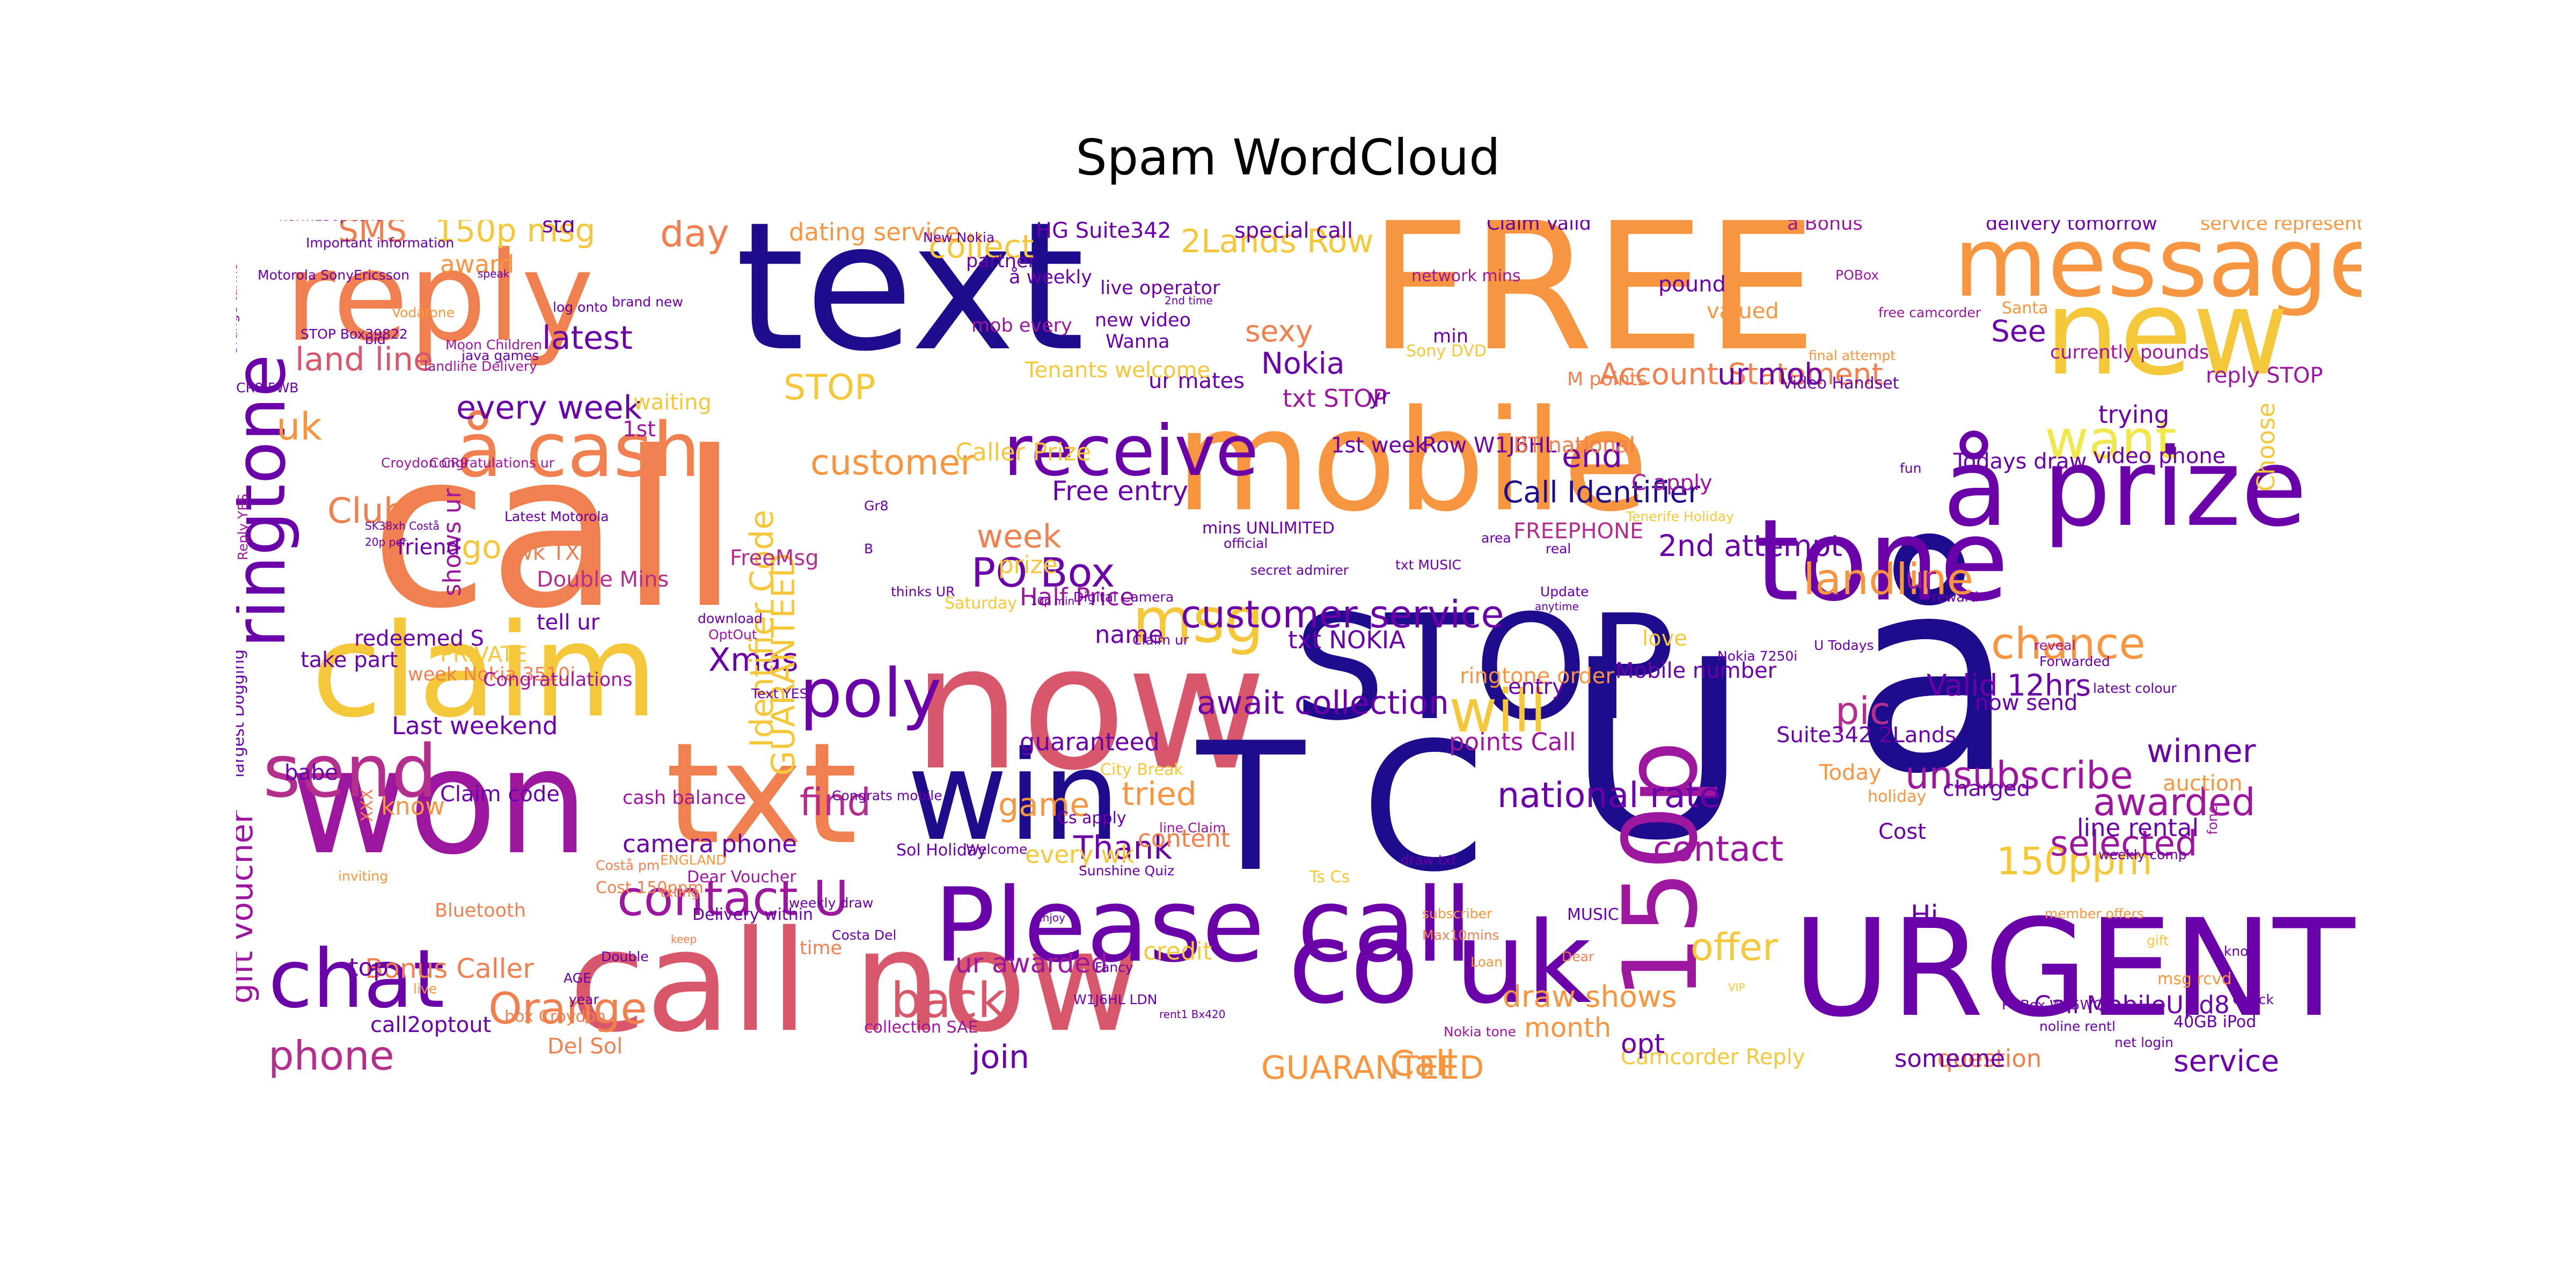 This screenshot has height=1288, width=2576. I want to click on cloud-word: Delivery within, so click(753, 914).